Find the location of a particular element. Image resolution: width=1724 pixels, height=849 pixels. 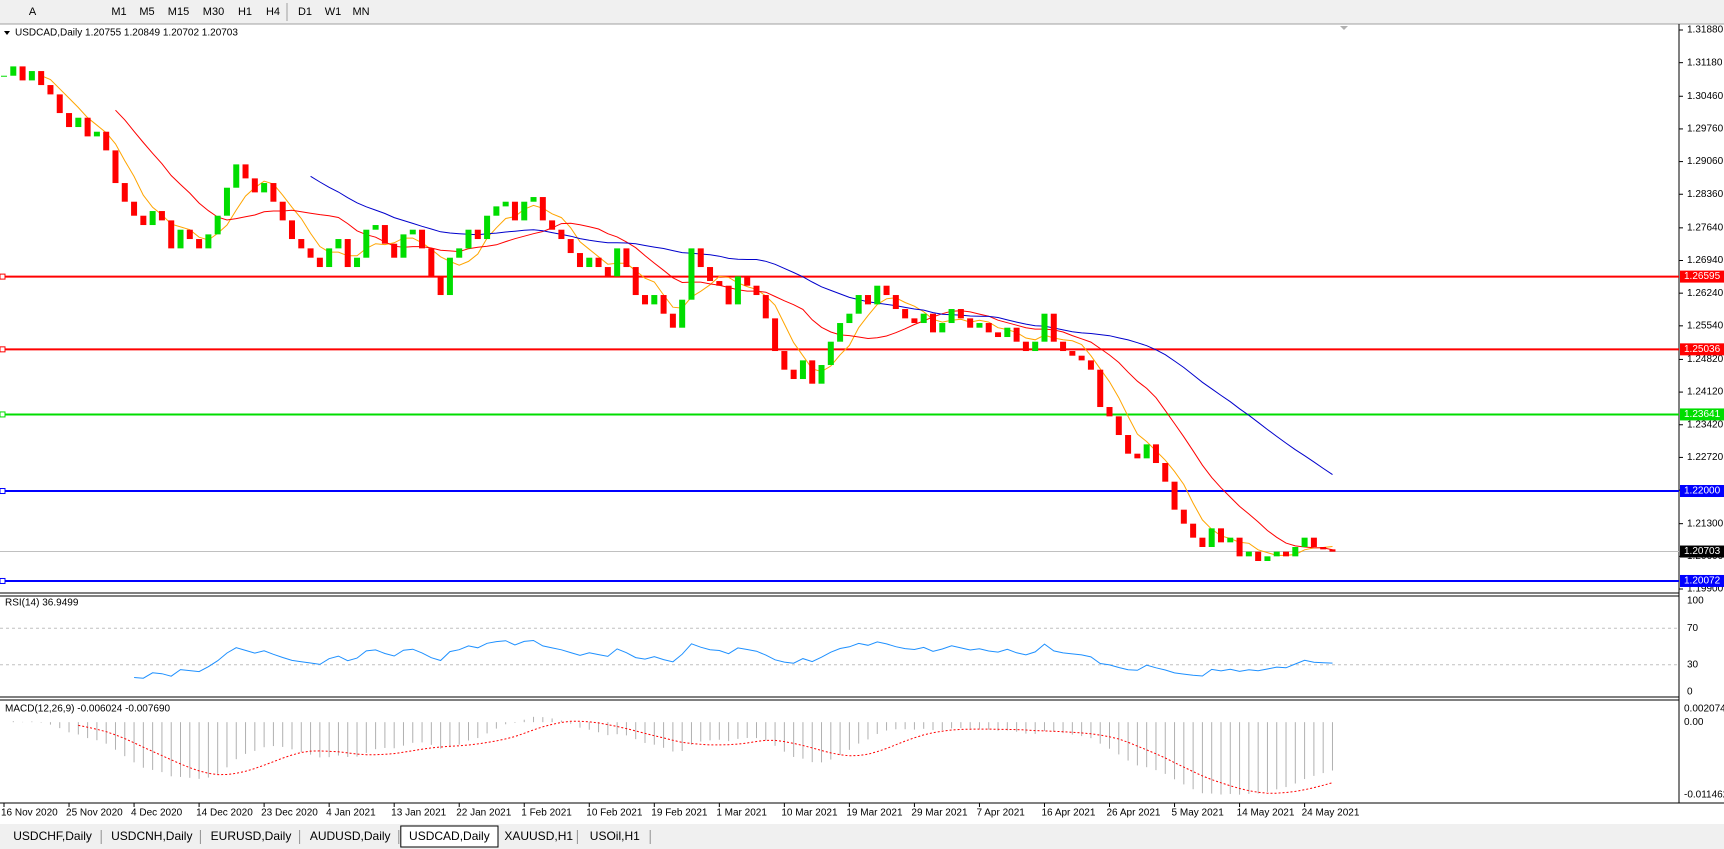

tab-label: XAUUSD,H1 is located at coordinates (538, 836).